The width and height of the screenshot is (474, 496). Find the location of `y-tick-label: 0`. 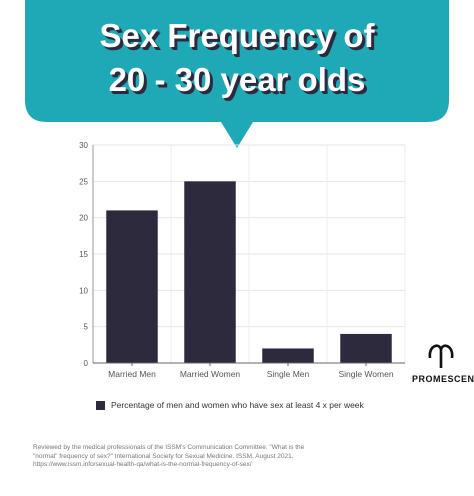

y-tick-label: 0 is located at coordinates (86, 363).